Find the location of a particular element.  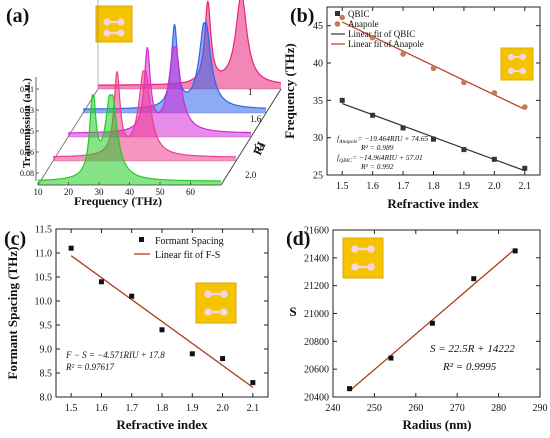

panel-a-depth-axis: 1 1.6 1.8 2.0 is located at coordinates (251, 136).